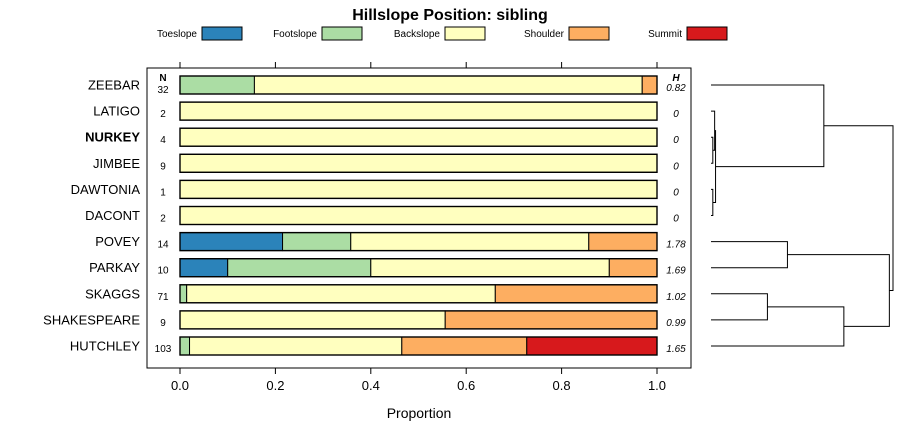 This screenshot has width=900, height=440. What do you see at coordinates (417, 34) in the screenshot?
I see `legend-label-backslope: Backslope` at bounding box center [417, 34].